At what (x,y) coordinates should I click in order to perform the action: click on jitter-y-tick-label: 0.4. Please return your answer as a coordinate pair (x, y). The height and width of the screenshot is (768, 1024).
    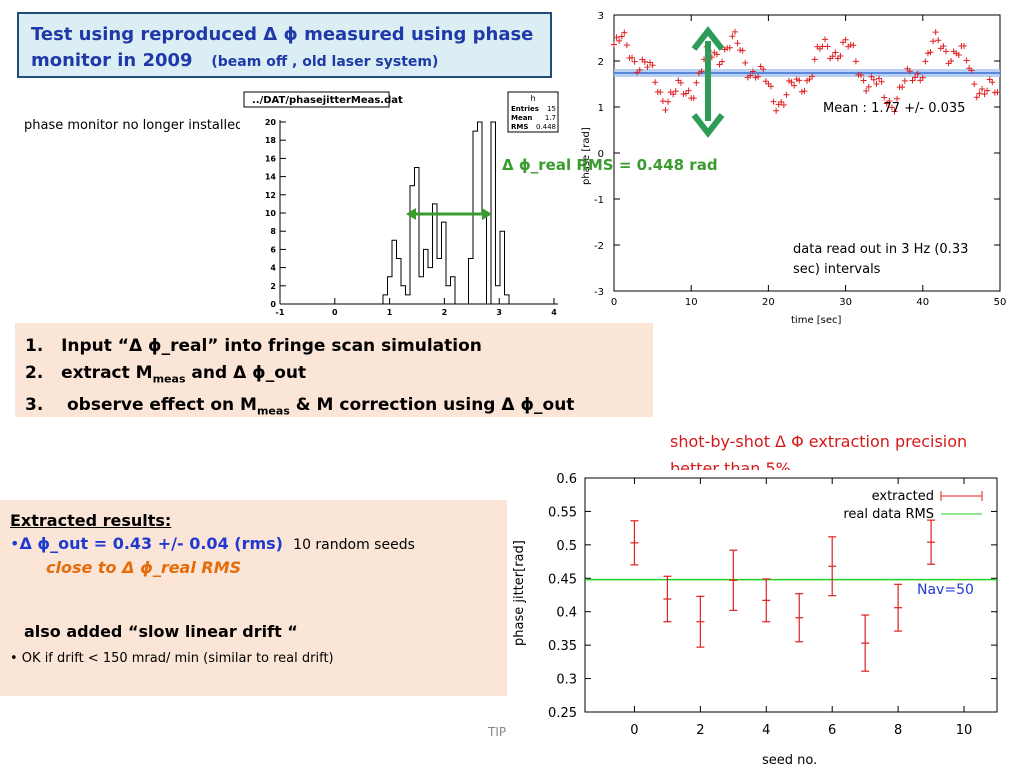
    Looking at the image, I should click on (566, 613).